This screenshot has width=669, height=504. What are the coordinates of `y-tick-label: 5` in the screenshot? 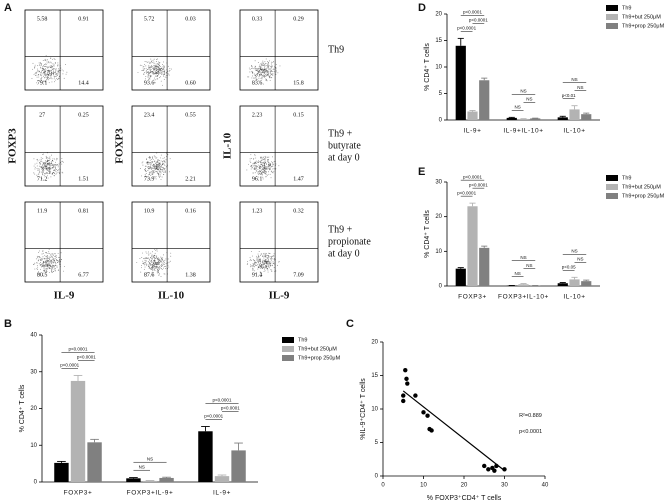 It's located at (377, 443).